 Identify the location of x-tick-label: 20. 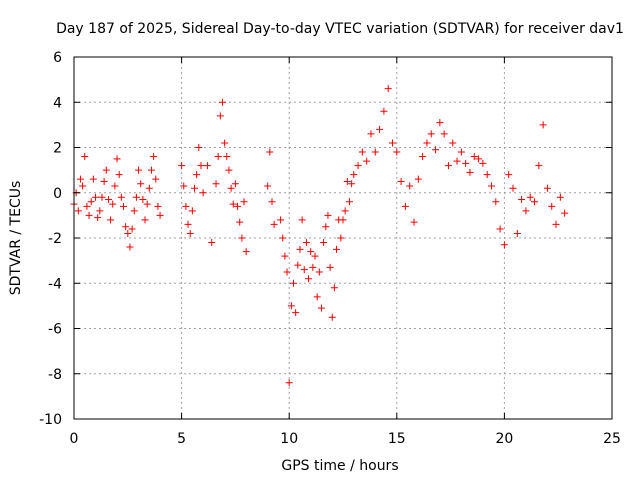
(504, 439).